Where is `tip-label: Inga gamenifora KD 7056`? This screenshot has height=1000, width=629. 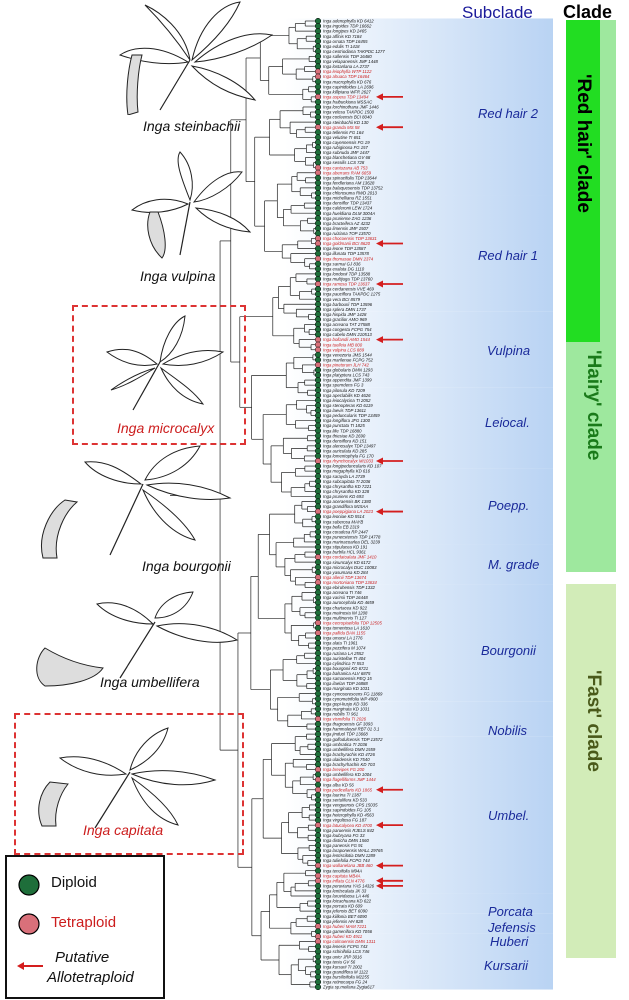 tip-label: Inga gamenifora KD 7056 is located at coordinates (348, 931).